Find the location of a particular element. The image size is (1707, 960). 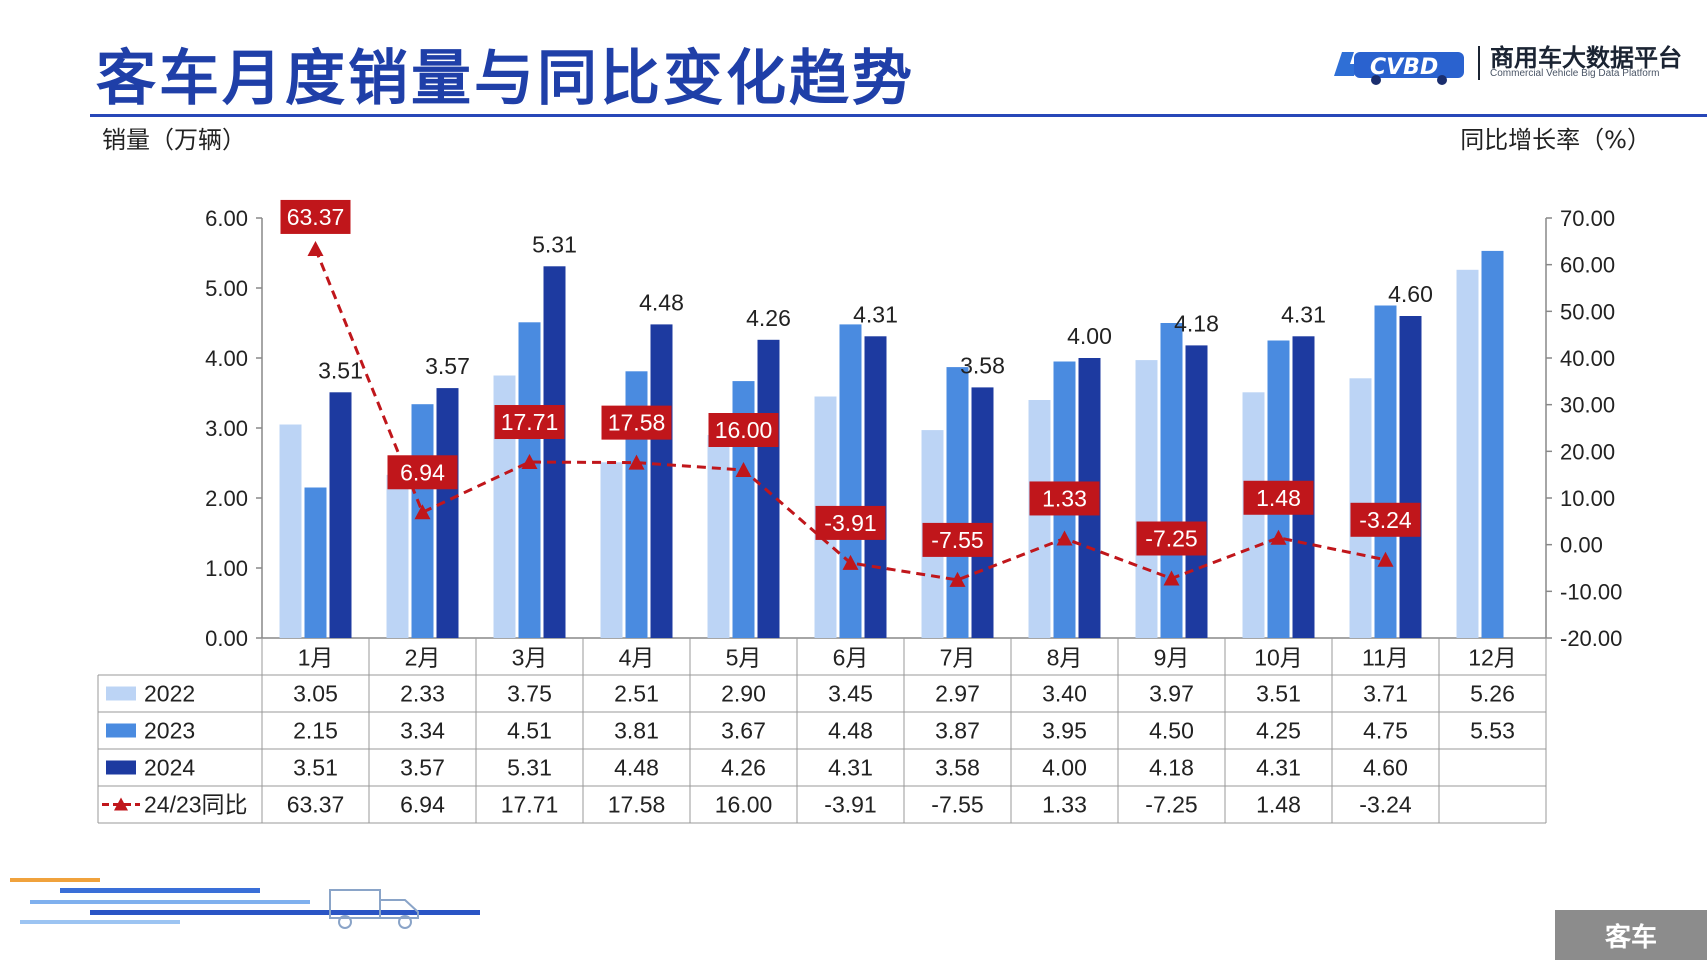

table-cell-2023: 3.67 is located at coordinates (743, 731).